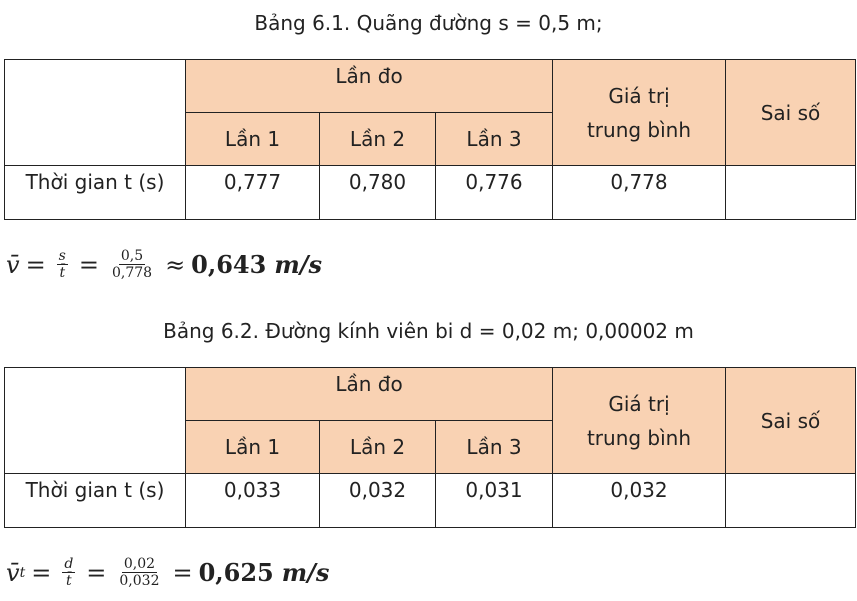 Image resolution: width=857 pixels, height=601 pixels. What do you see at coordinates (494, 192) in the screenshot?
I see `table1-value-3: 0,776` at bounding box center [494, 192].